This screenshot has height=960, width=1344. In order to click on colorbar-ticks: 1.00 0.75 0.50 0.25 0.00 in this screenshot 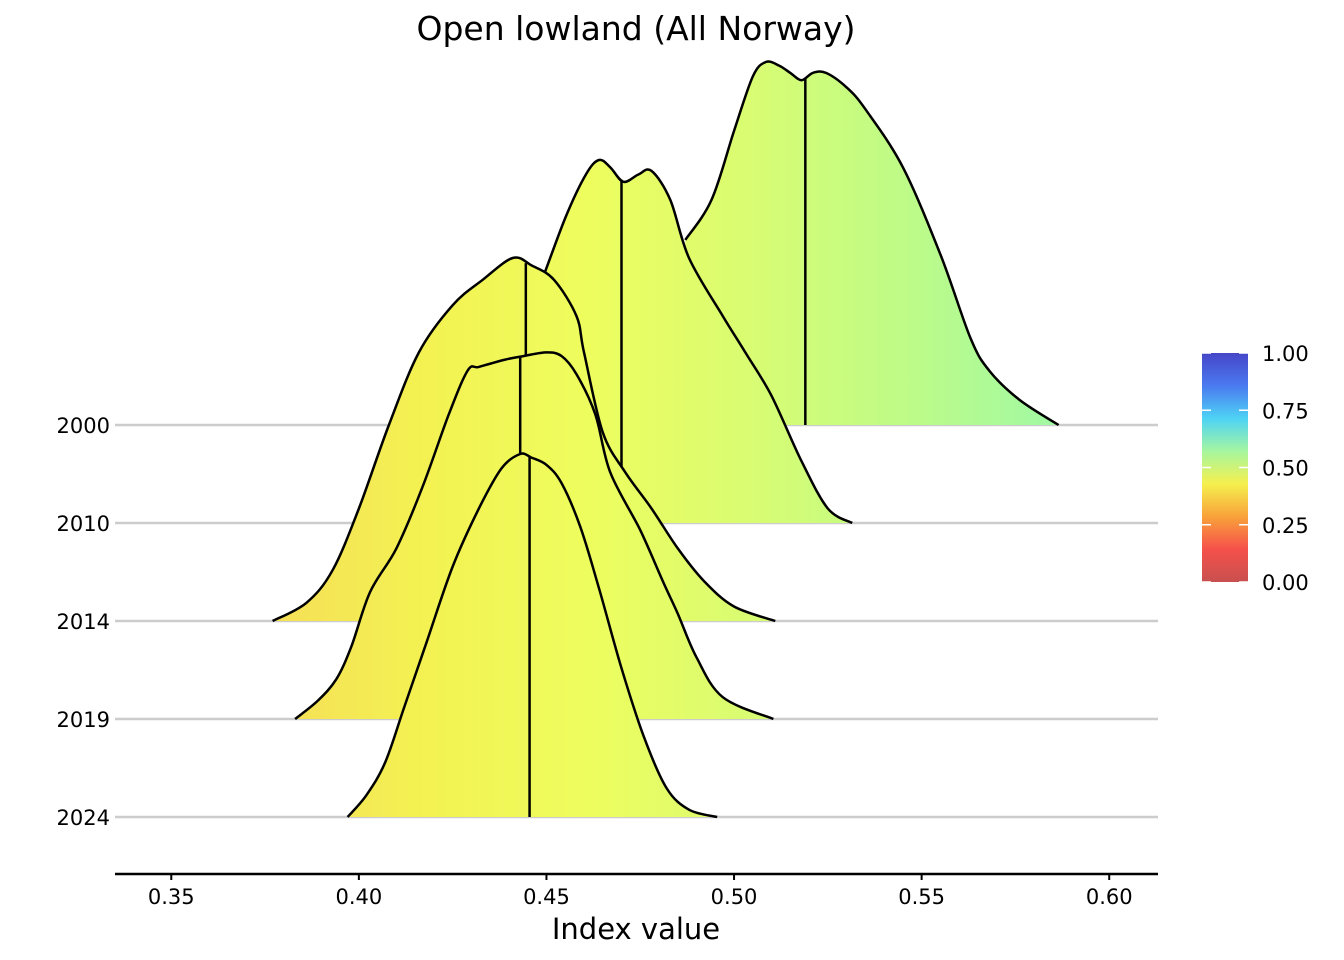, I will do `click(1255, 468)`.